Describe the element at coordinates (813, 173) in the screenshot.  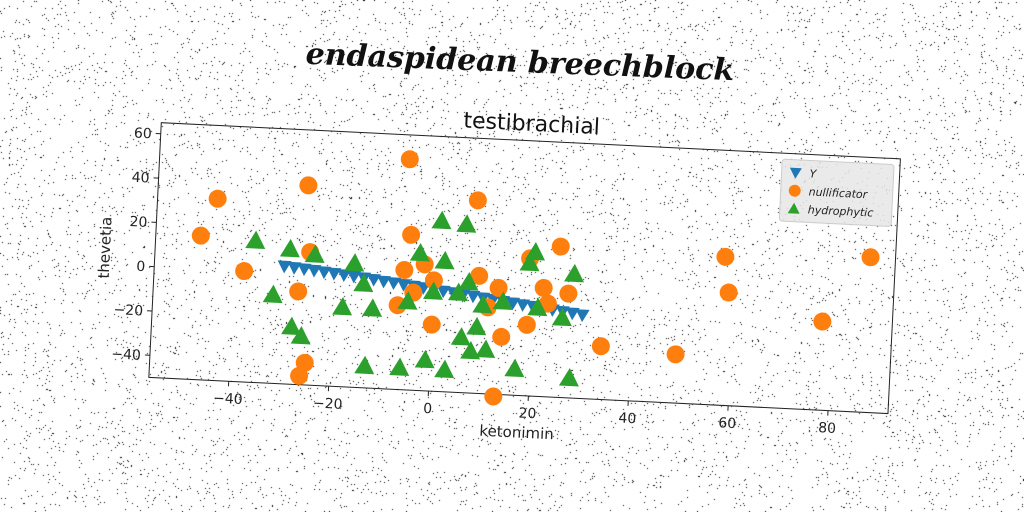
I see `legend-label: Y` at that location.